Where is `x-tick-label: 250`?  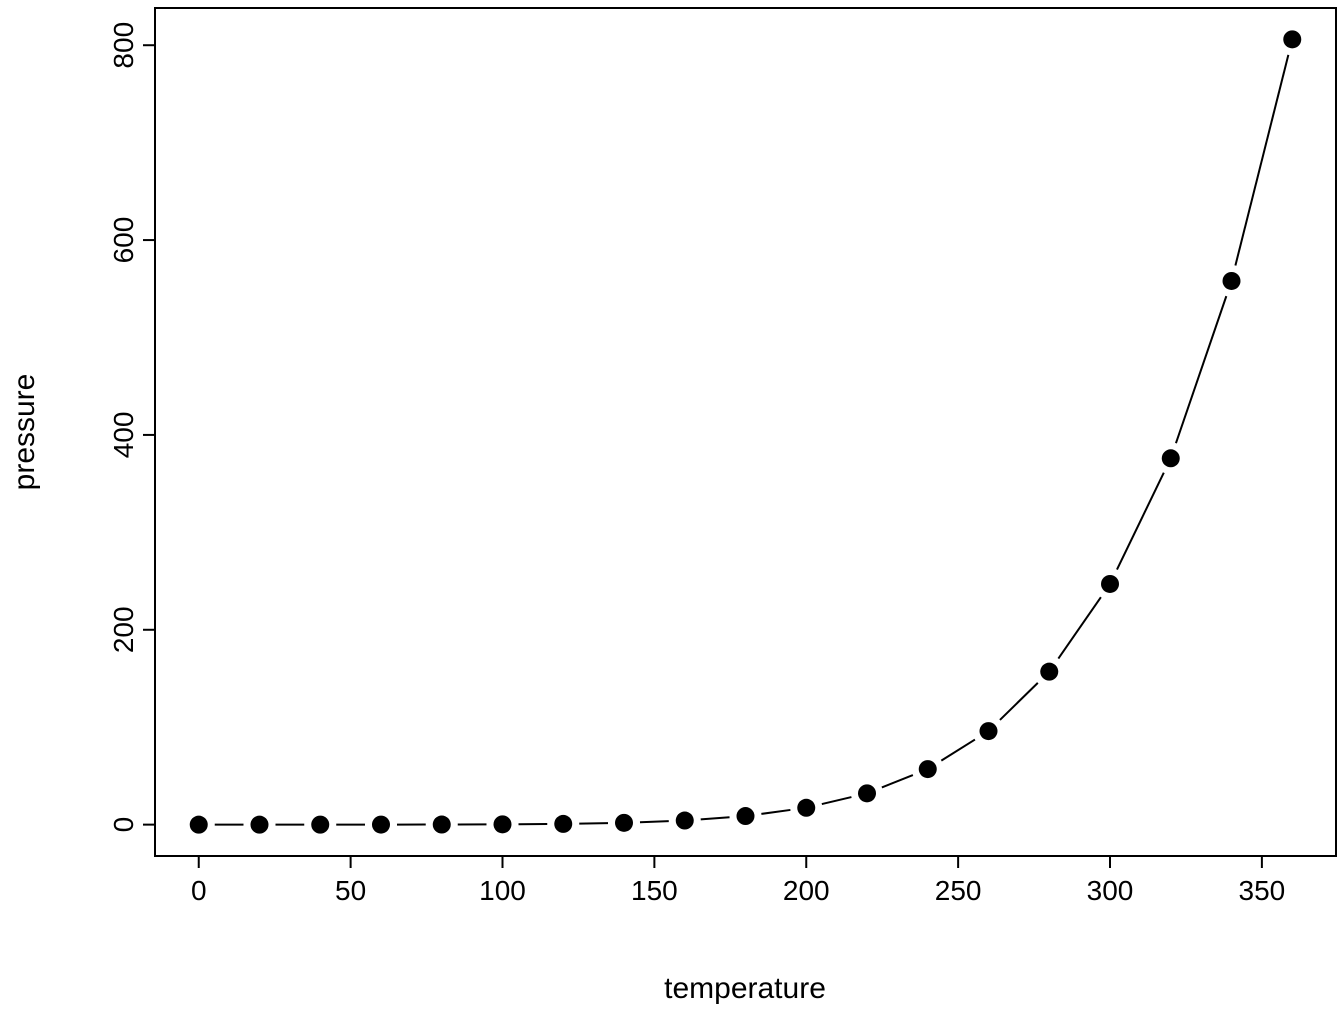 x-tick-label: 250 is located at coordinates (958, 890).